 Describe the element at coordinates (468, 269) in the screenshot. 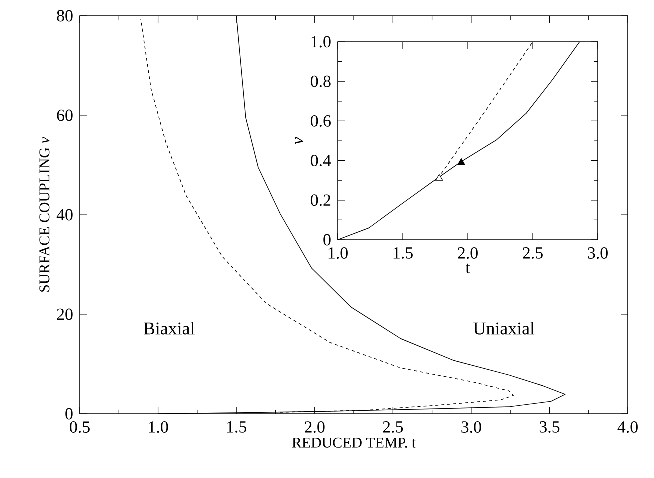

I see `x-axis-title: t` at that location.